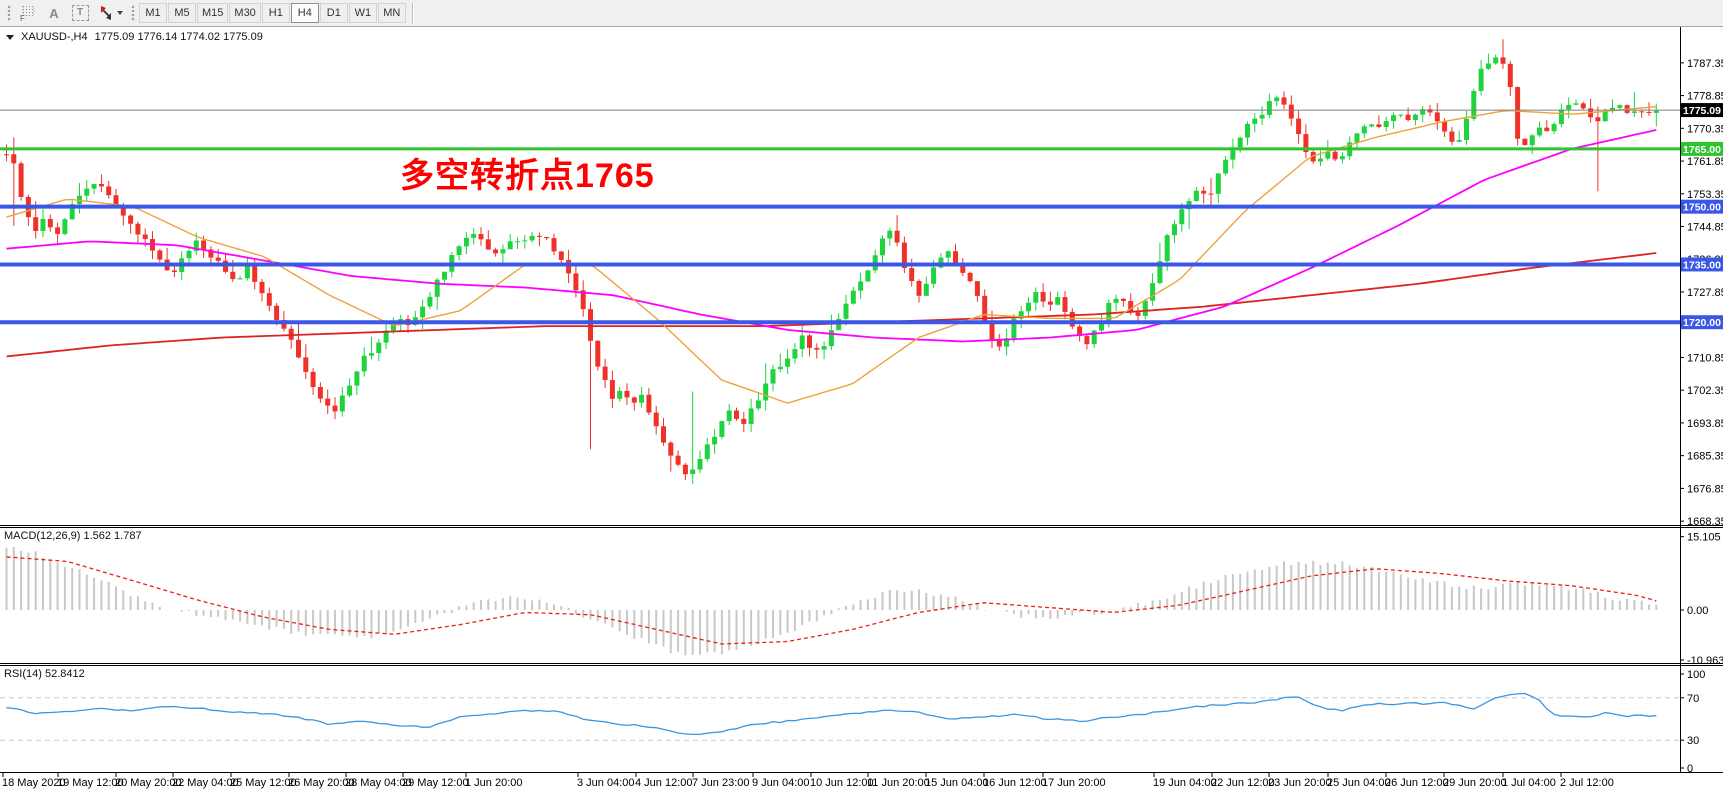 This screenshot has width=1723, height=792. Describe the element at coordinates (957, 783) in the screenshot. I see `svg-text: 15 Jun 04:00` at that location.